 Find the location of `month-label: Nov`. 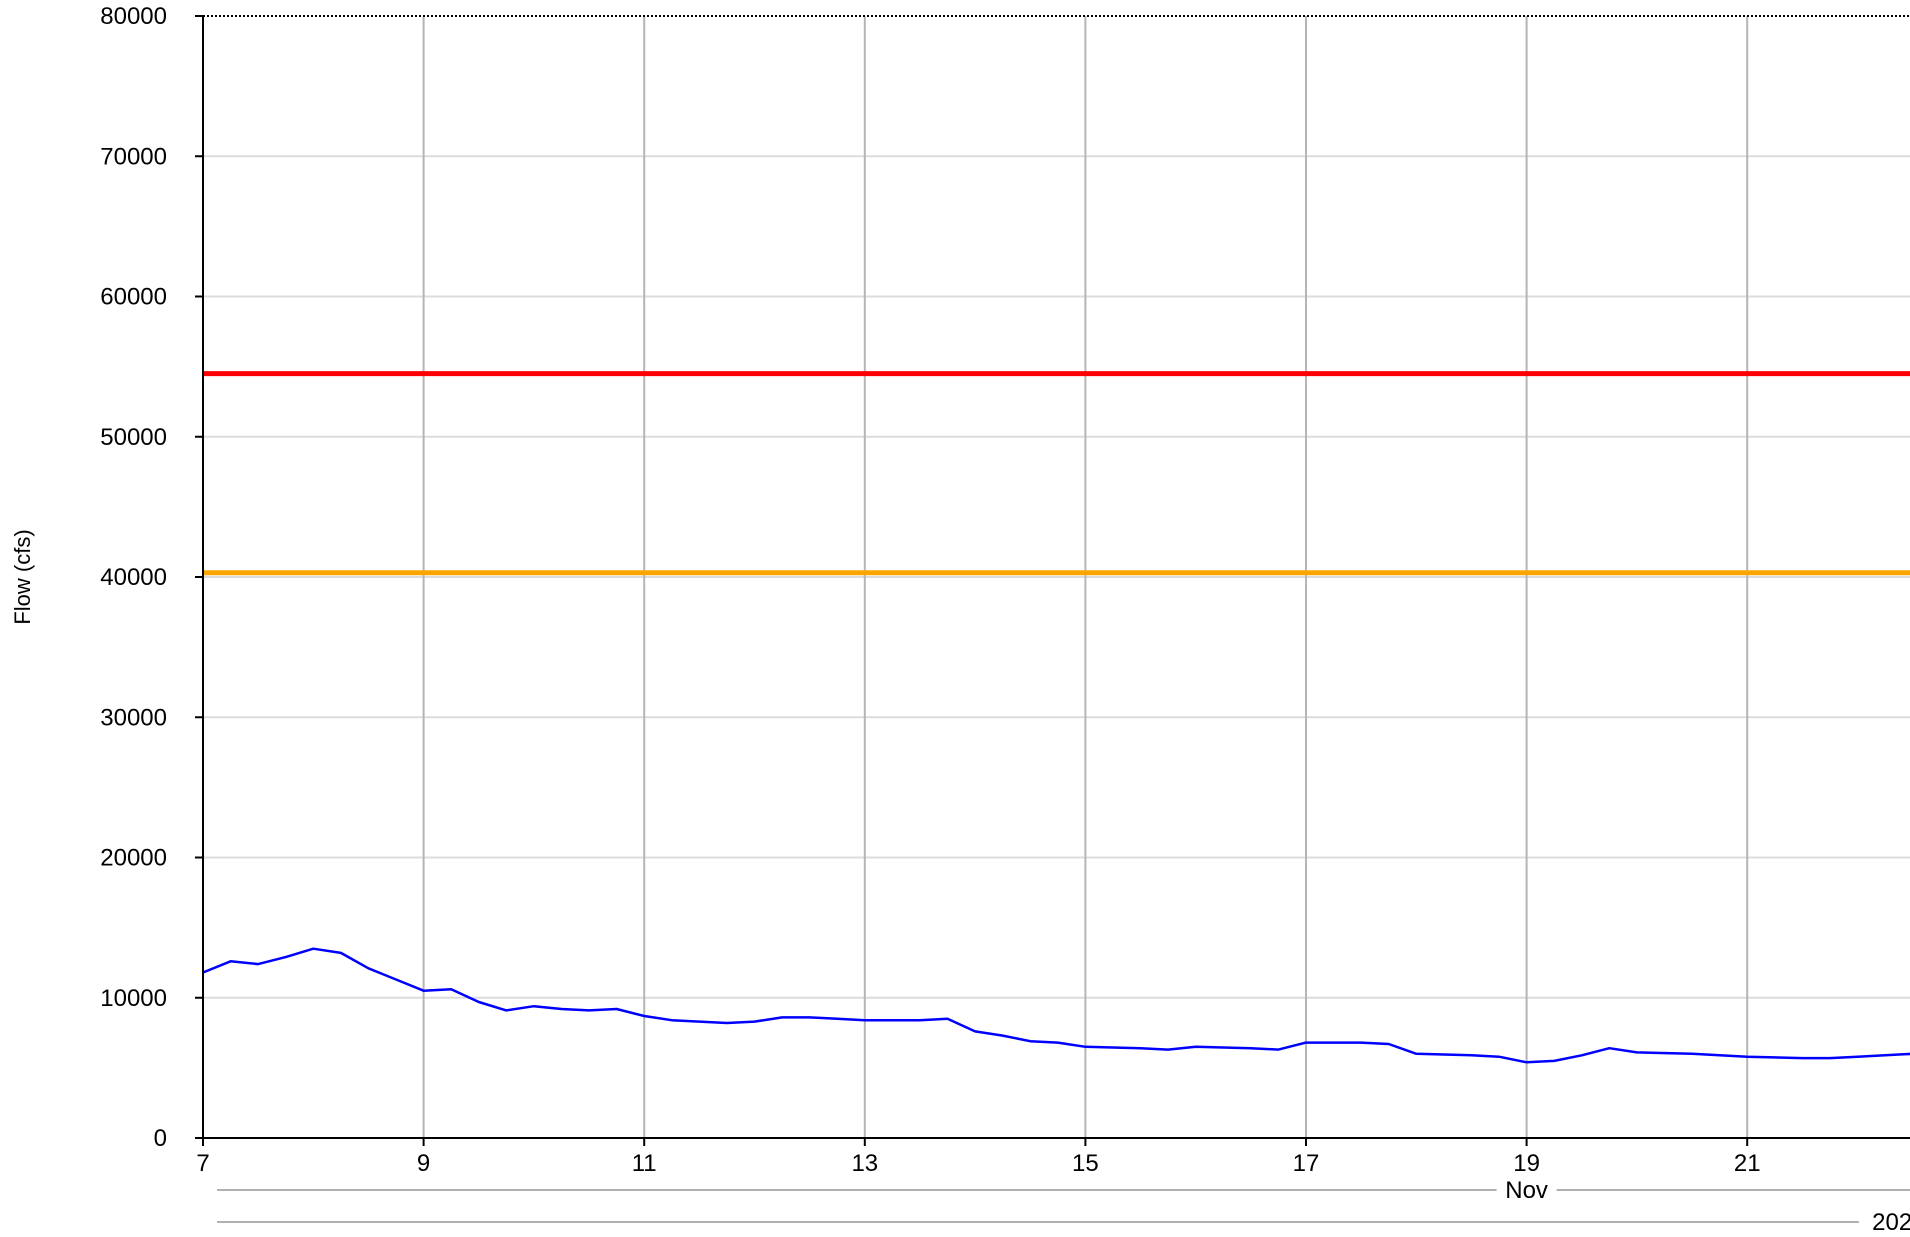

month-label: Nov is located at coordinates (1526, 1190).